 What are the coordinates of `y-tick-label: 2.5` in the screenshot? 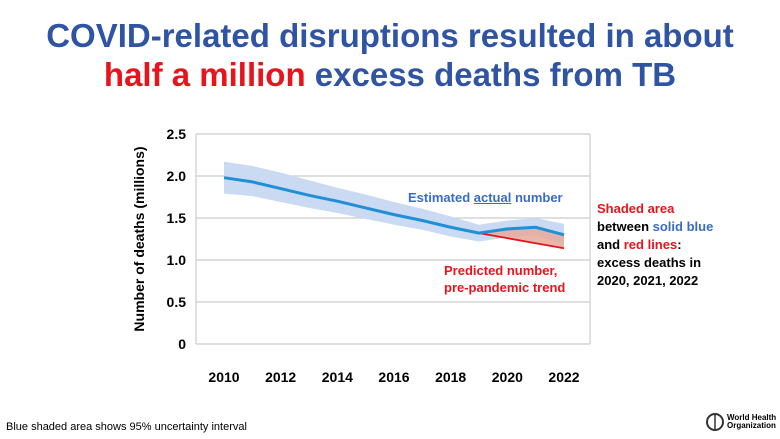 It's located at (177, 134).